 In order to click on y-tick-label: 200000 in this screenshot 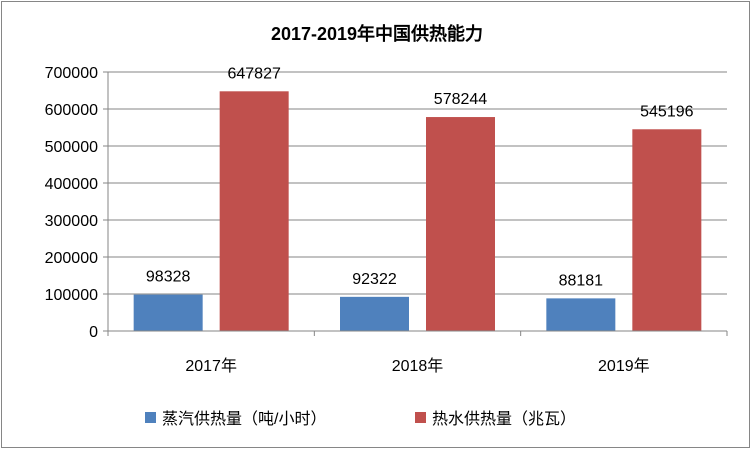, I will do `click(71, 258)`.